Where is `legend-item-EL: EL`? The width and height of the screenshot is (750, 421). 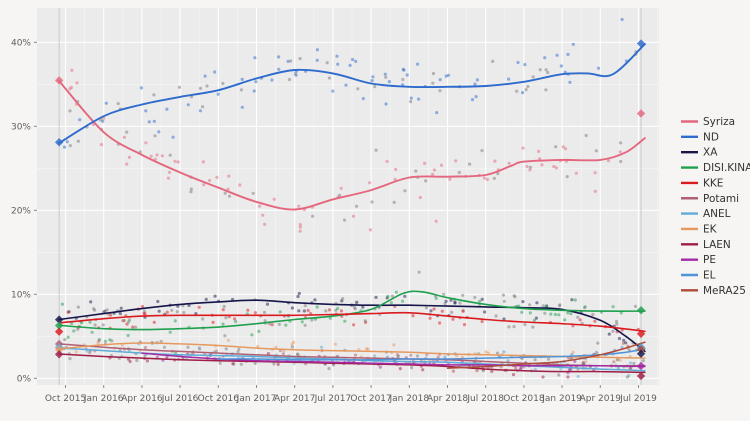
legend-item-EL: EL is located at coordinates (698, 276).